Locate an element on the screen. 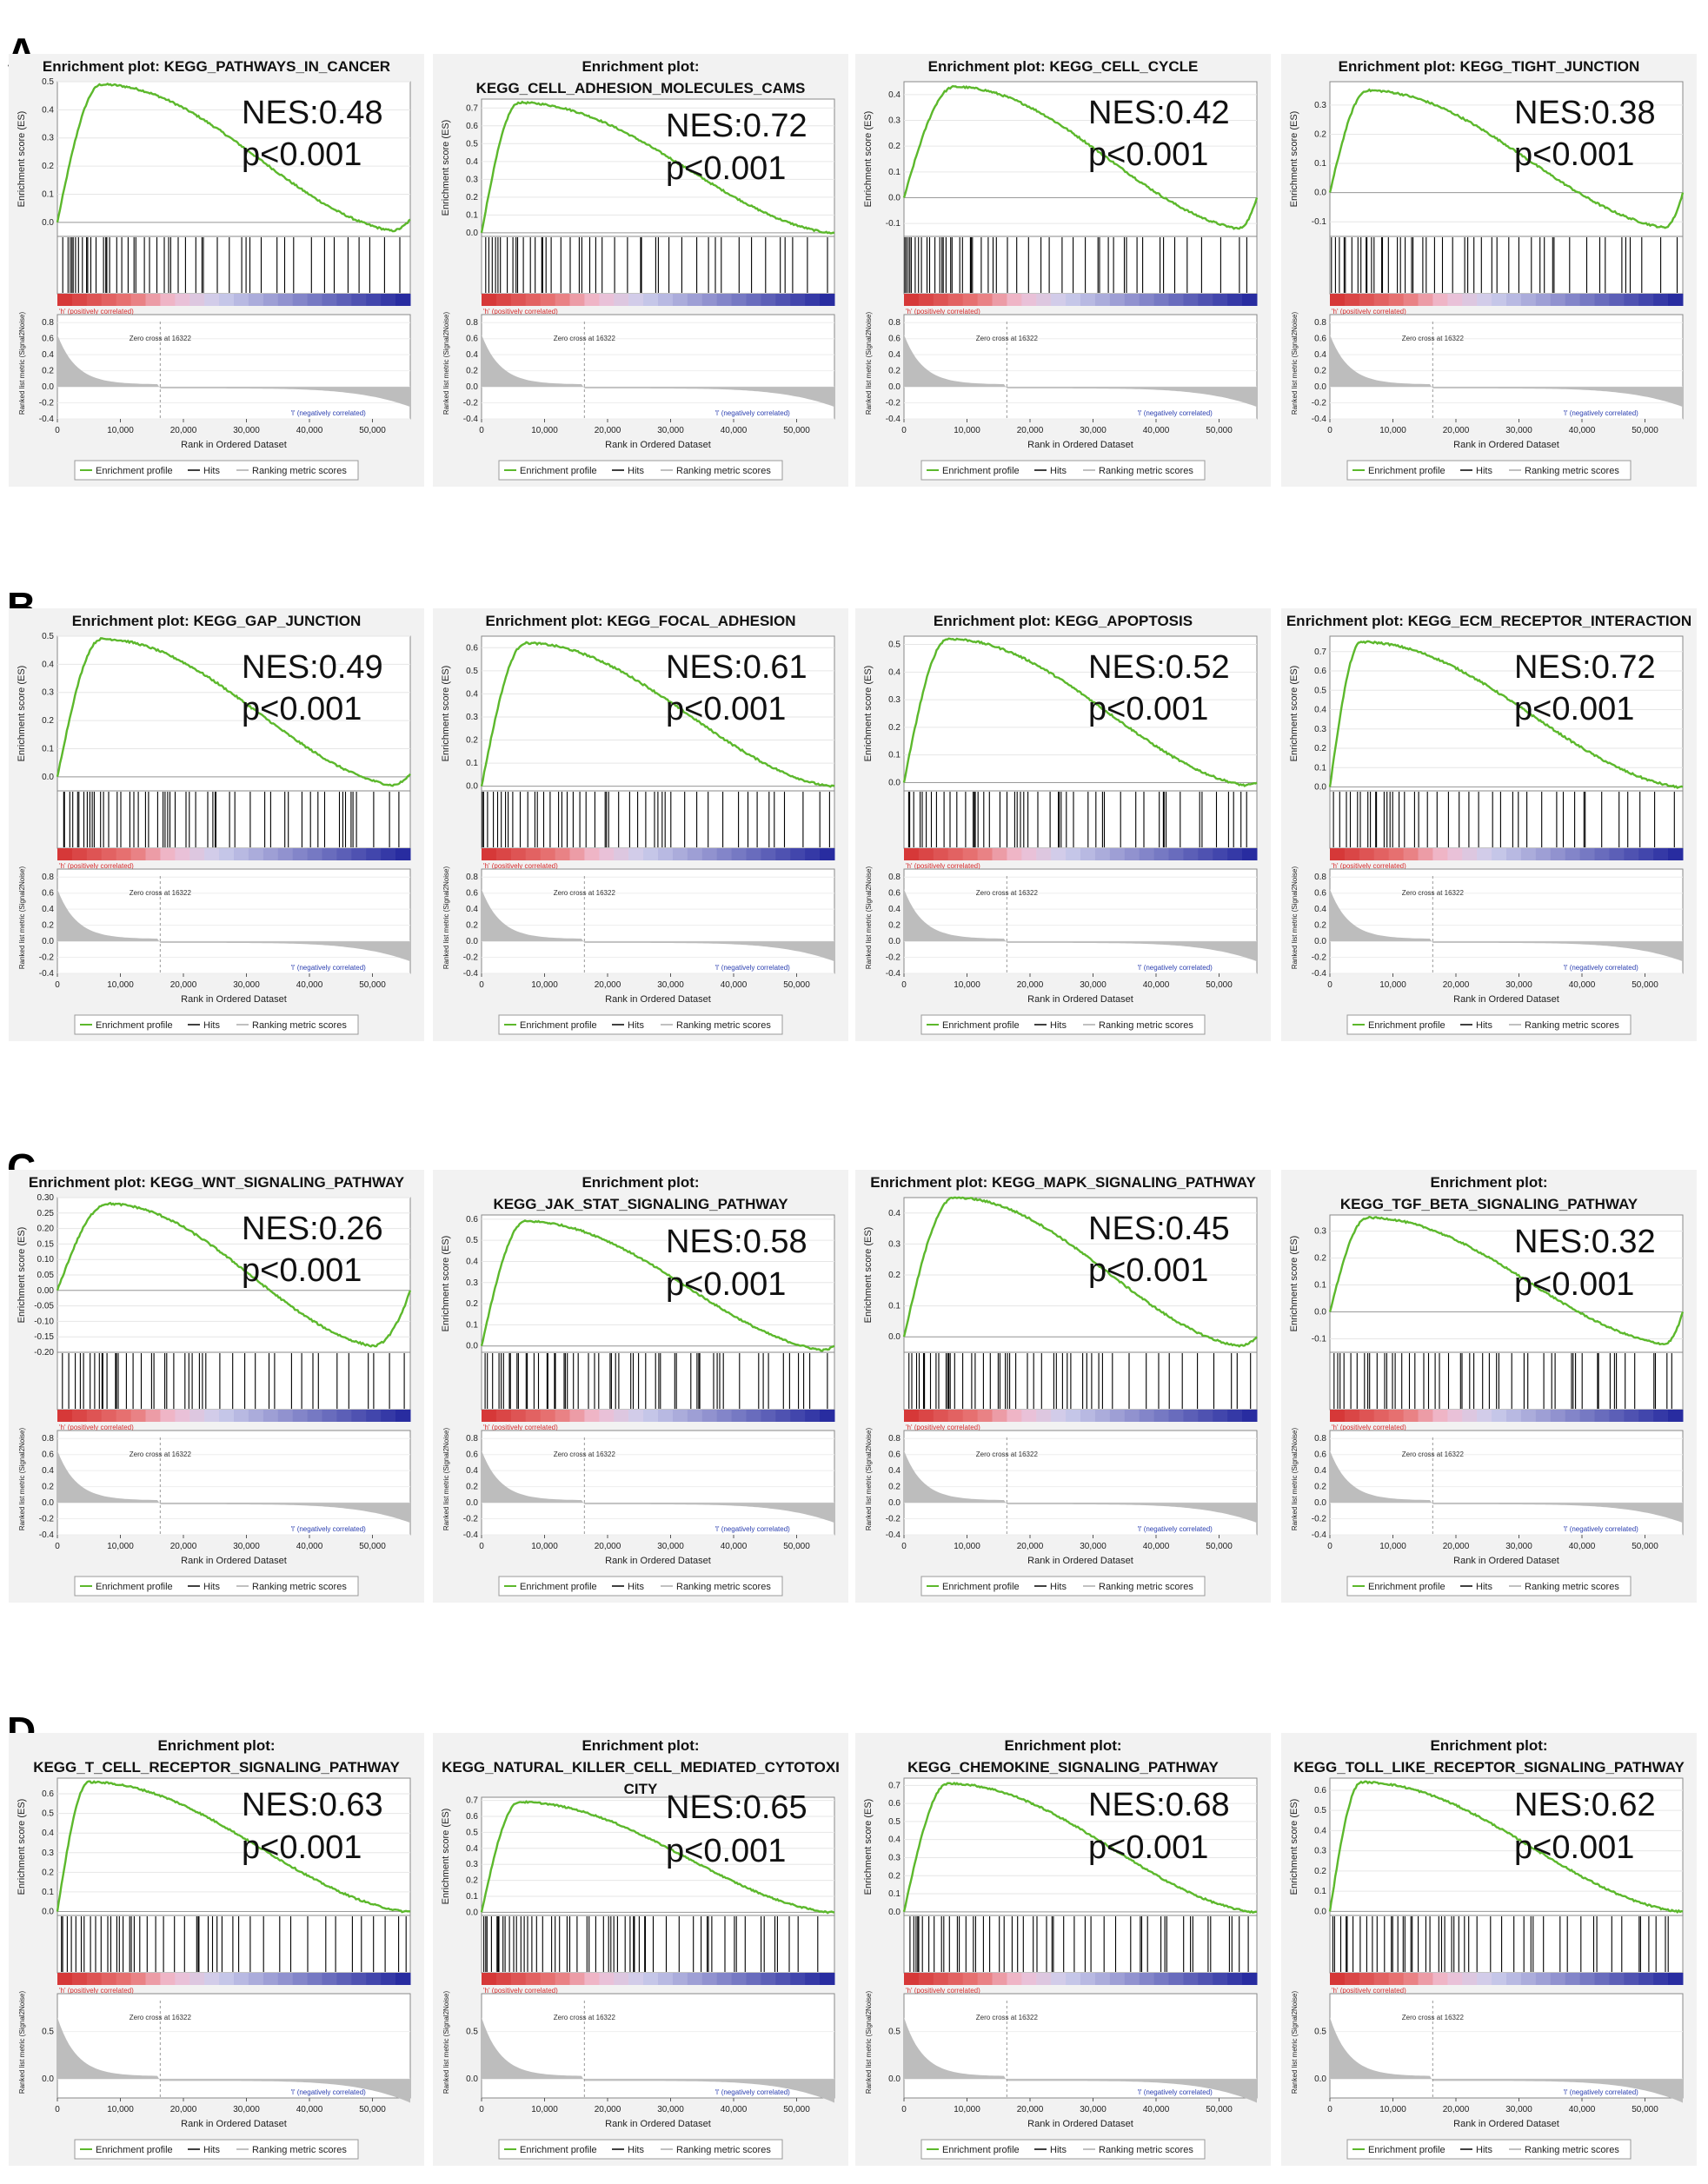 Image resolution: width=1708 pixels, height=2184 pixels. es-tick-label: 0.3 is located at coordinates (472, 1283).